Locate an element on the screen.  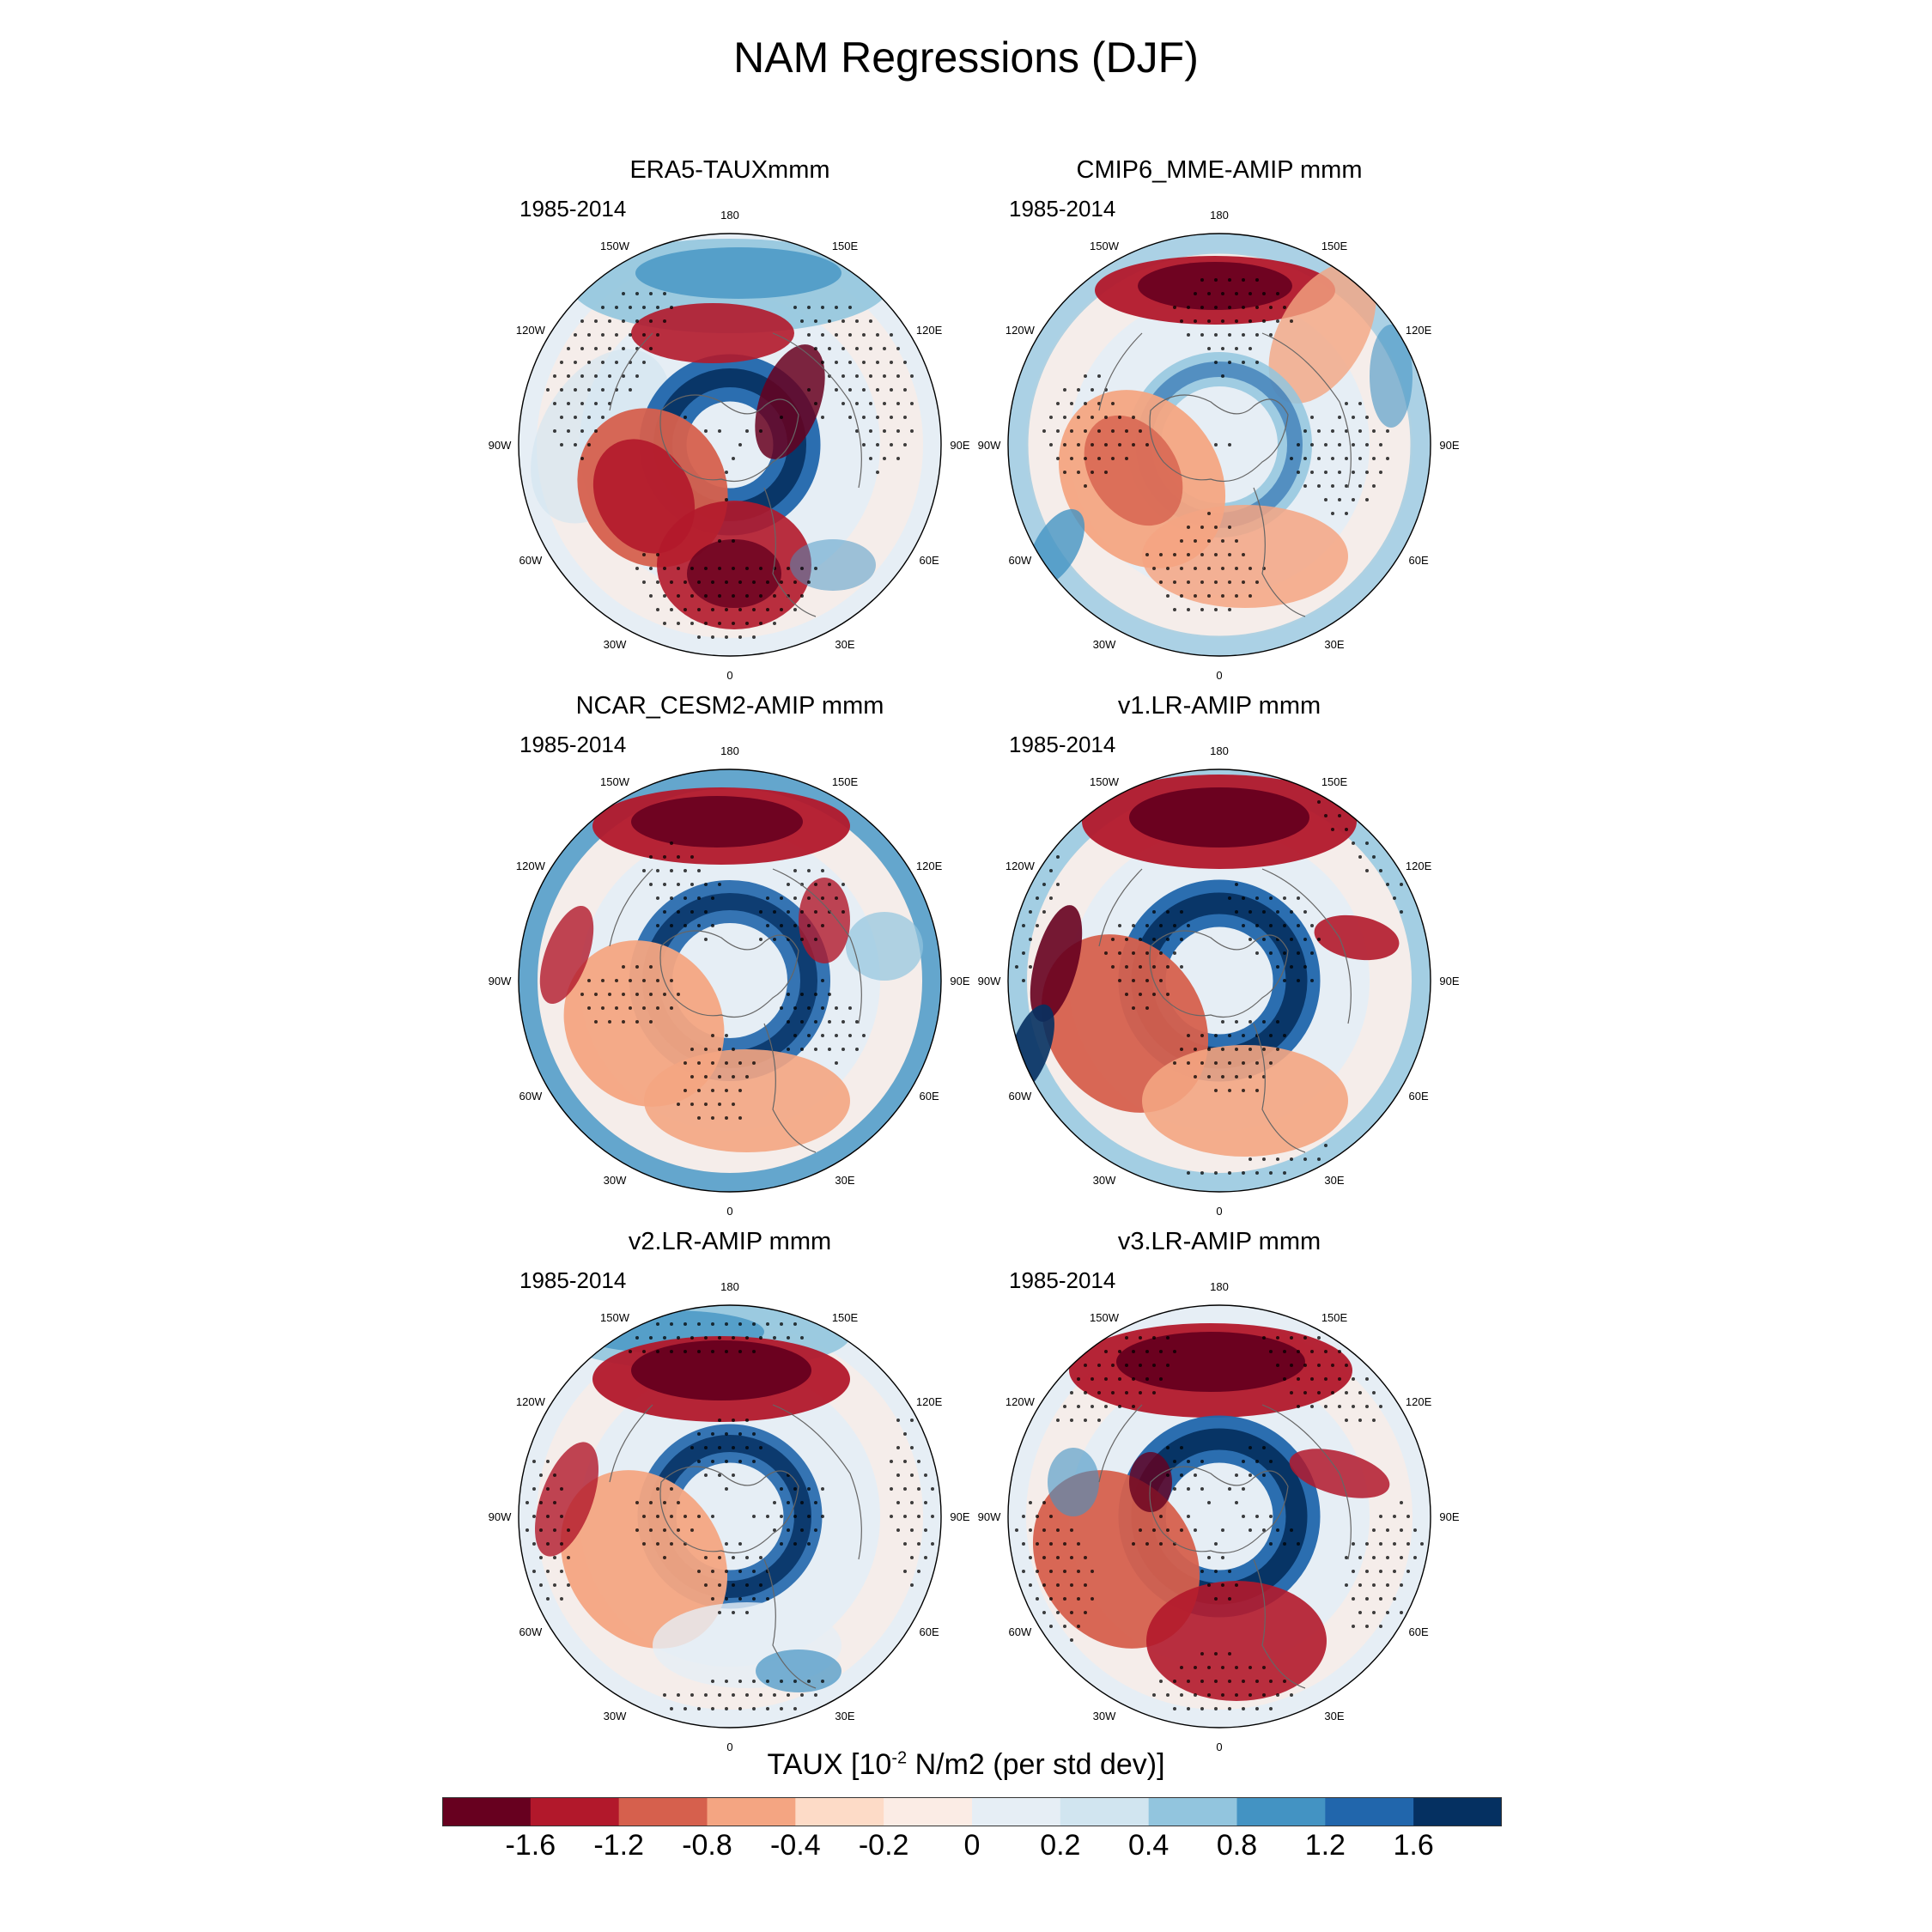
colorbar-tick-label: 0.8 is located at coordinates (1237, 1845).